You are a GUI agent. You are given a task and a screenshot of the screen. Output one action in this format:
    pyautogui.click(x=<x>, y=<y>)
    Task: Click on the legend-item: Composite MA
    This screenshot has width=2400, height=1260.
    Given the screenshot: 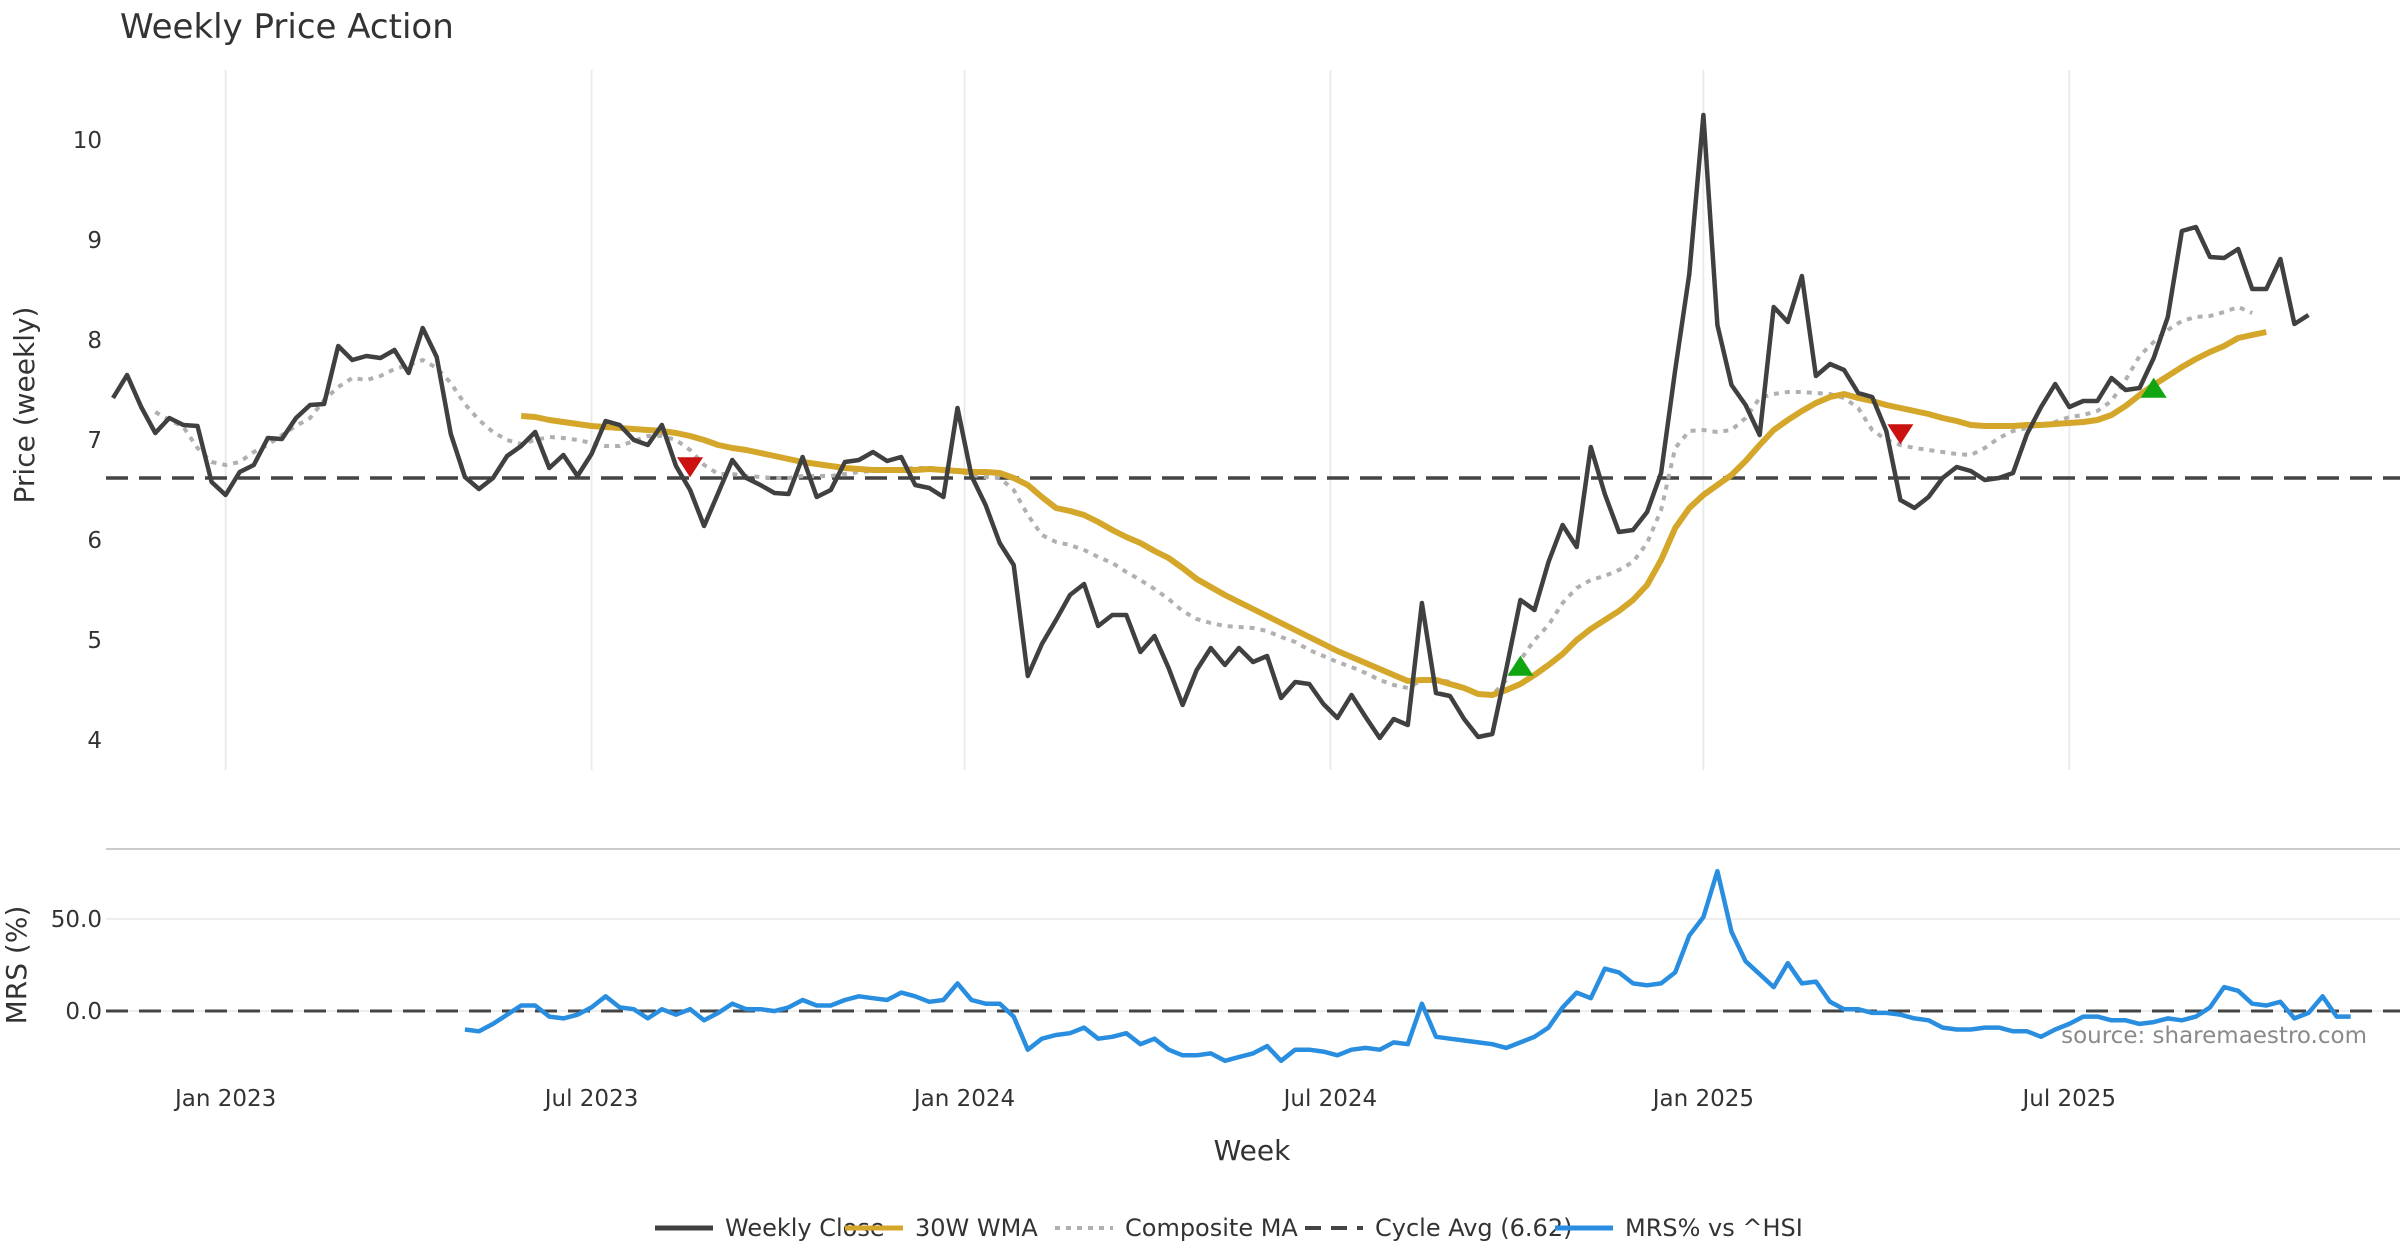 What is the action you would take?
    pyautogui.click(x=1176, y=1228)
    